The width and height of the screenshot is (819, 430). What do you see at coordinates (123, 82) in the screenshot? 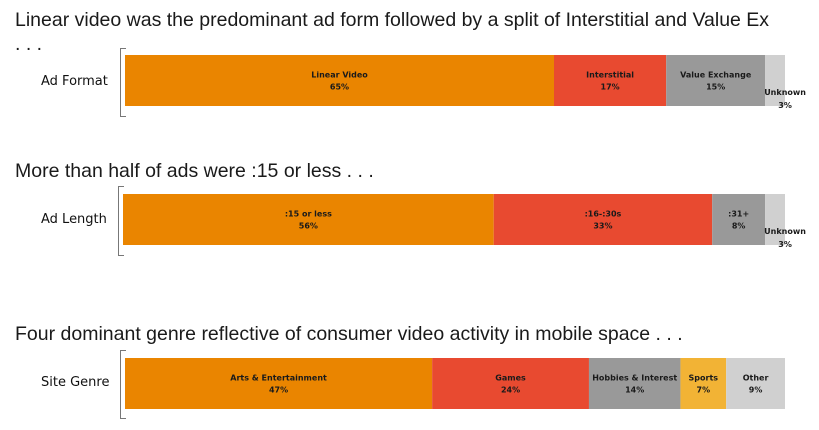
I see `axis-bracket-ad-format` at bounding box center [123, 82].